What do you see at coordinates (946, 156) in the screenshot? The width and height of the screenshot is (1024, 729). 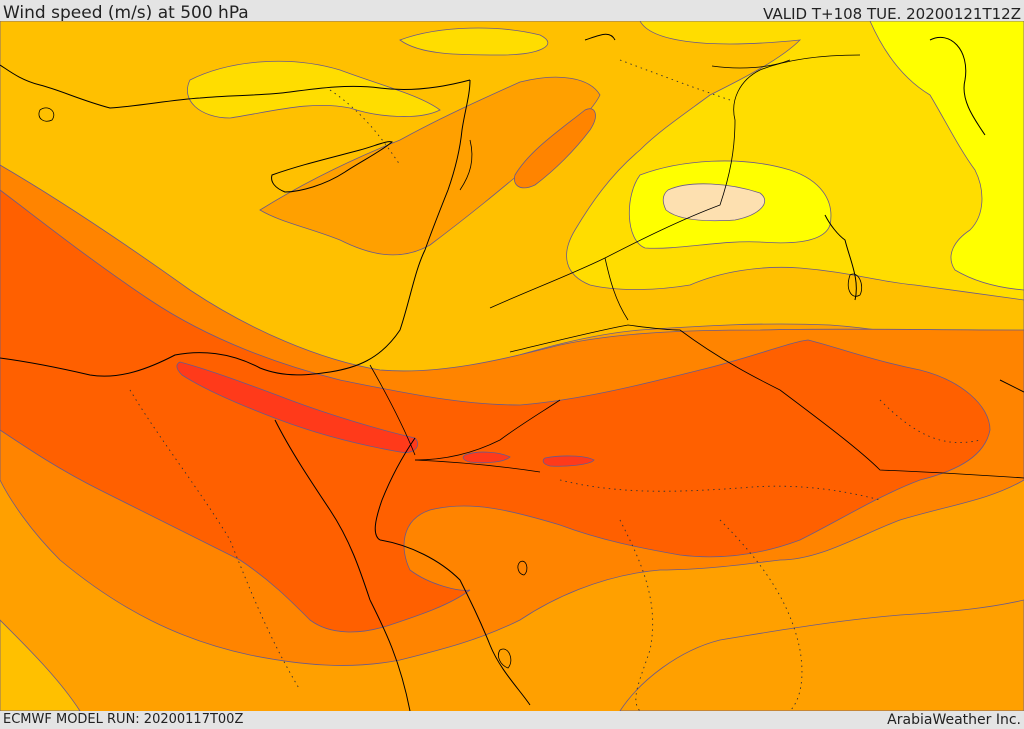 I see `band-light-yellow` at bounding box center [946, 156].